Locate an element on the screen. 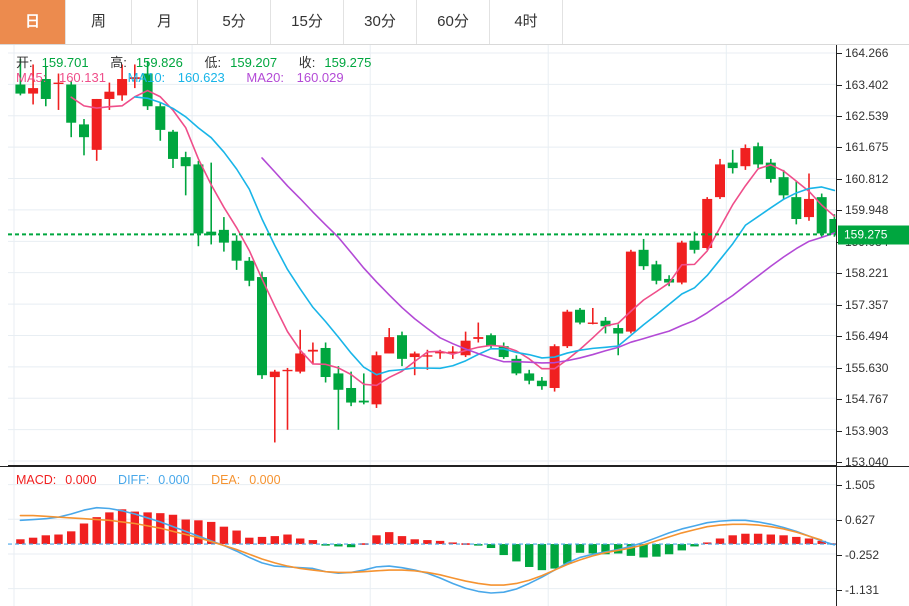  price-tick-label: 153.903 is located at coordinates (867, 430).